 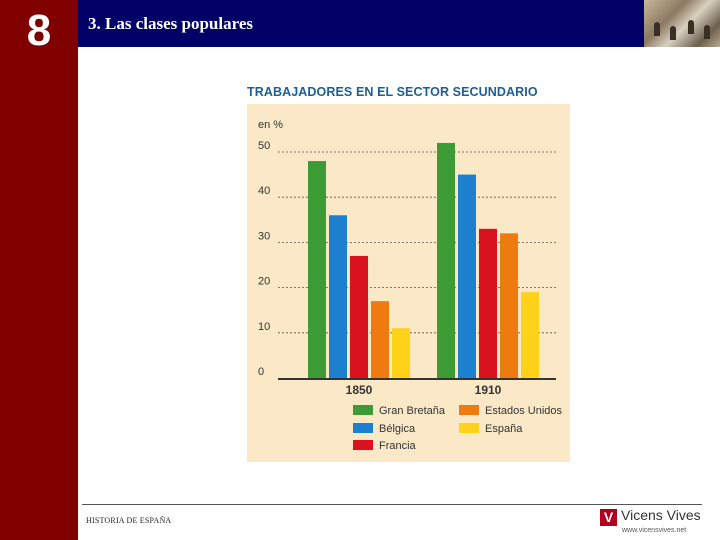 What do you see at coordinates (359, 390) in the screenshot?
I see `x-tick-label: 1850` at bounding box center [359, 390].